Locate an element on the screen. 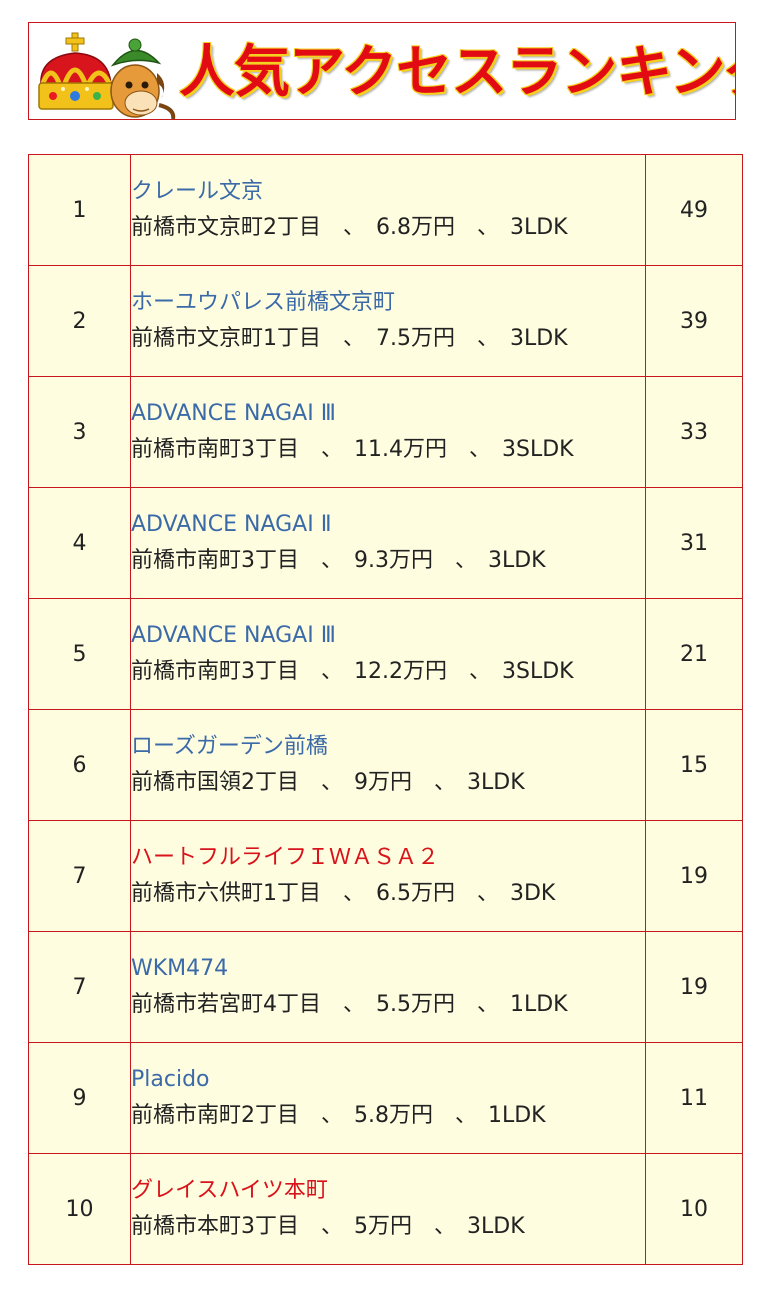  access-count: 11 is located at coordinates (694, 1098).